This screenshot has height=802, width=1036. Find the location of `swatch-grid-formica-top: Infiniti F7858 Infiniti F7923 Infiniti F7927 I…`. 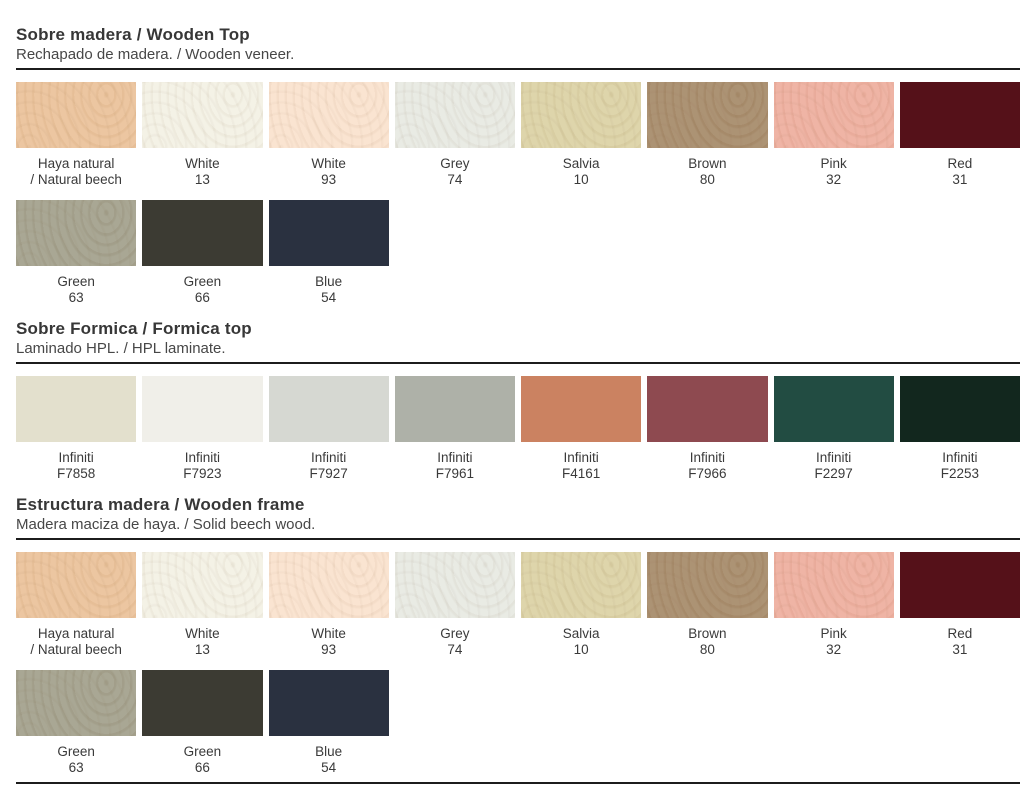

swatch-grid-formica-top: Infiniti F7858 Infiniti F7923 Infiniti F7927 I… is located at coordinates (518, 429).